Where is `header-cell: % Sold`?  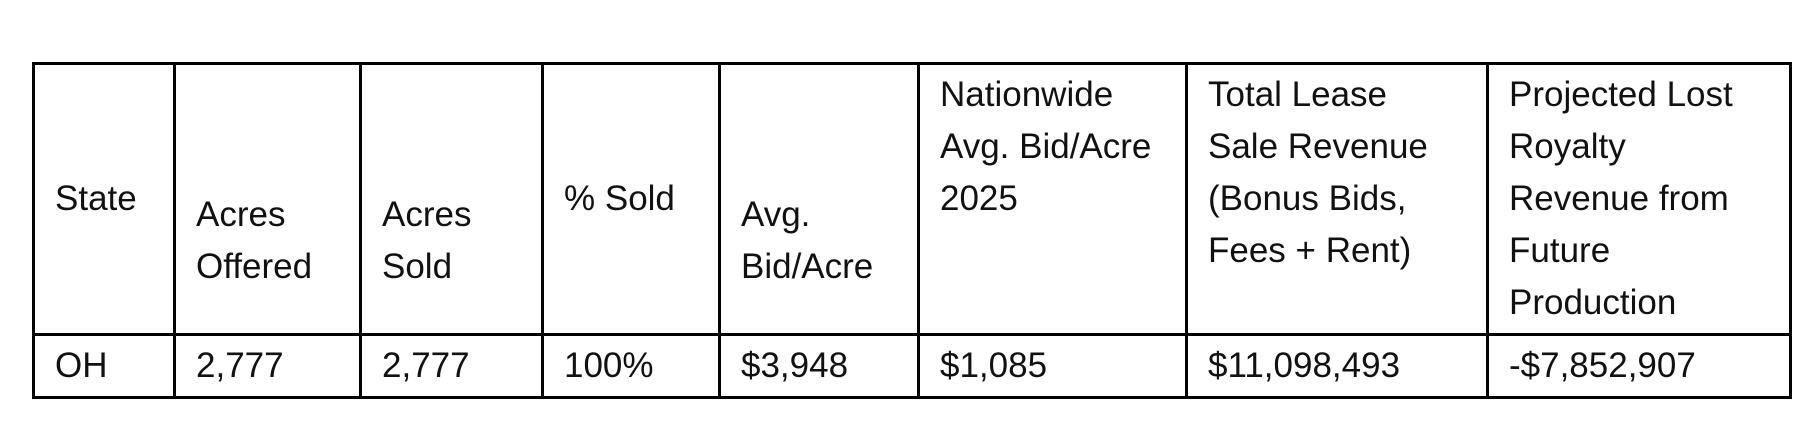
header-cell: % Sold is located at coordinates (631, 199).